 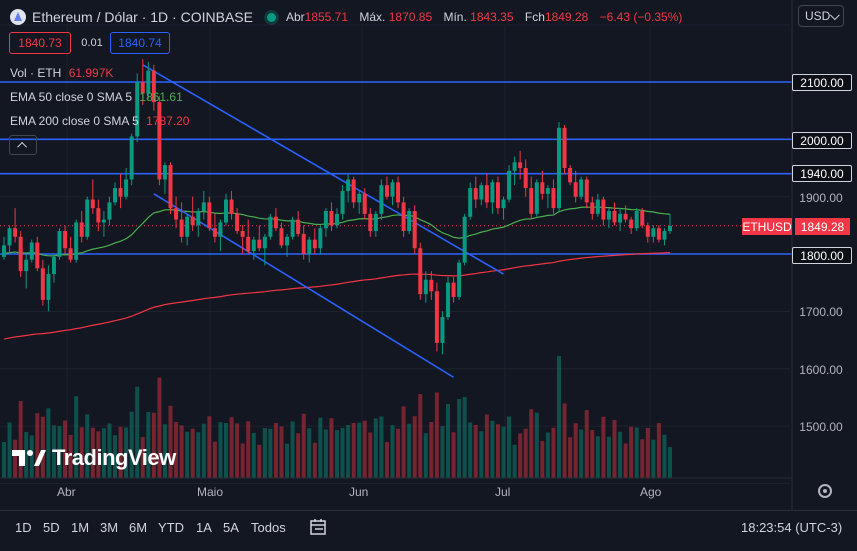 I want to click on collapse-legend-button, so click(x=23, y=145).